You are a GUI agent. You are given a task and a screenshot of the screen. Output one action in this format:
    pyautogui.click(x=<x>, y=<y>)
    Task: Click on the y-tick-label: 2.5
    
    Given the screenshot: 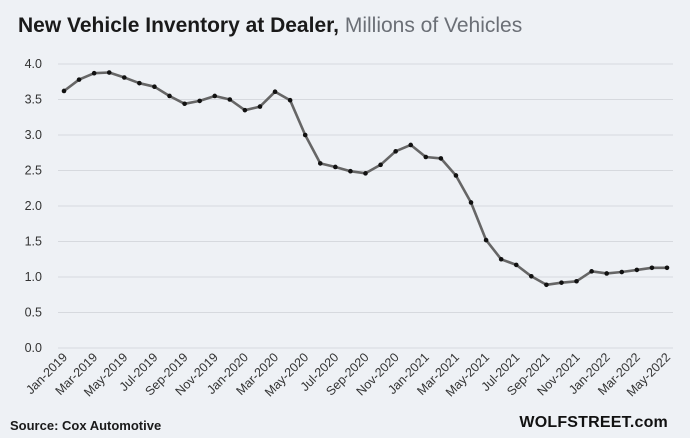 What is the action you would take?
    pyautogui.click(x=33, y=171)
    